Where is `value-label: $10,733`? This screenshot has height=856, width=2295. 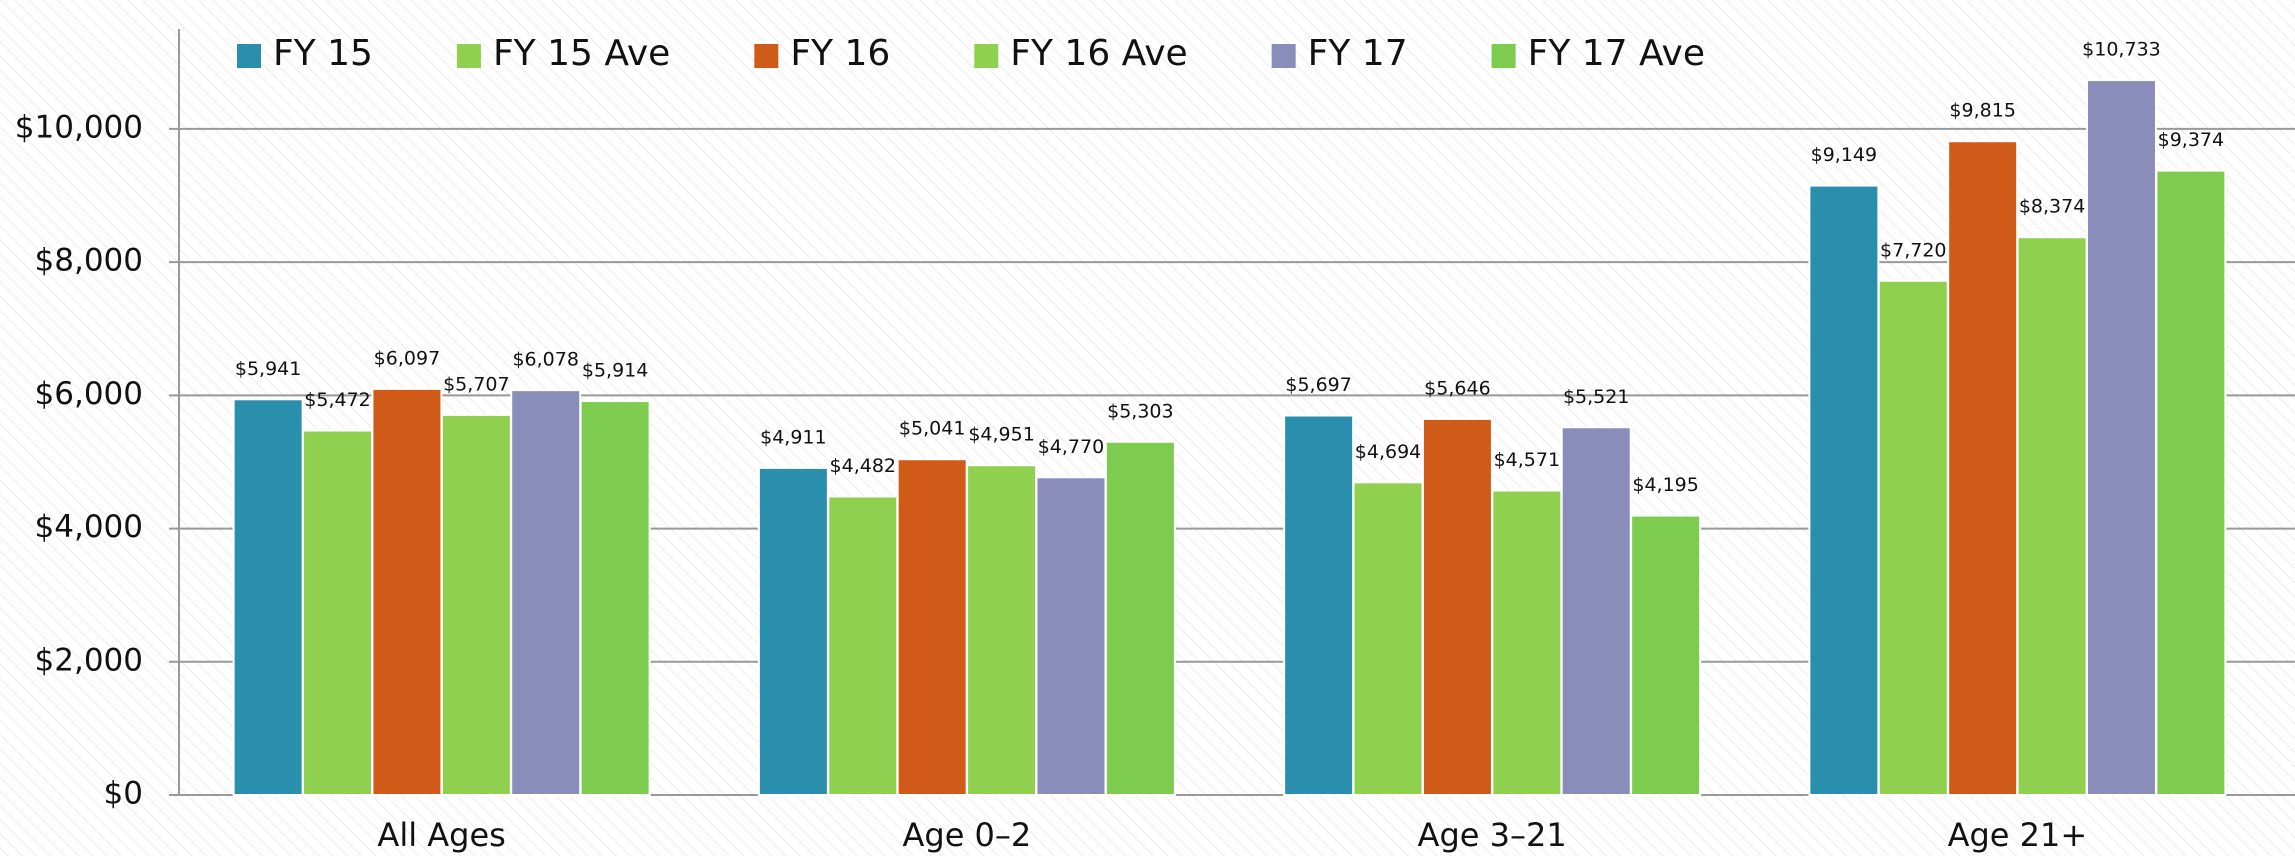
value-label: $10,733 is located at coordinates (2121, 50).